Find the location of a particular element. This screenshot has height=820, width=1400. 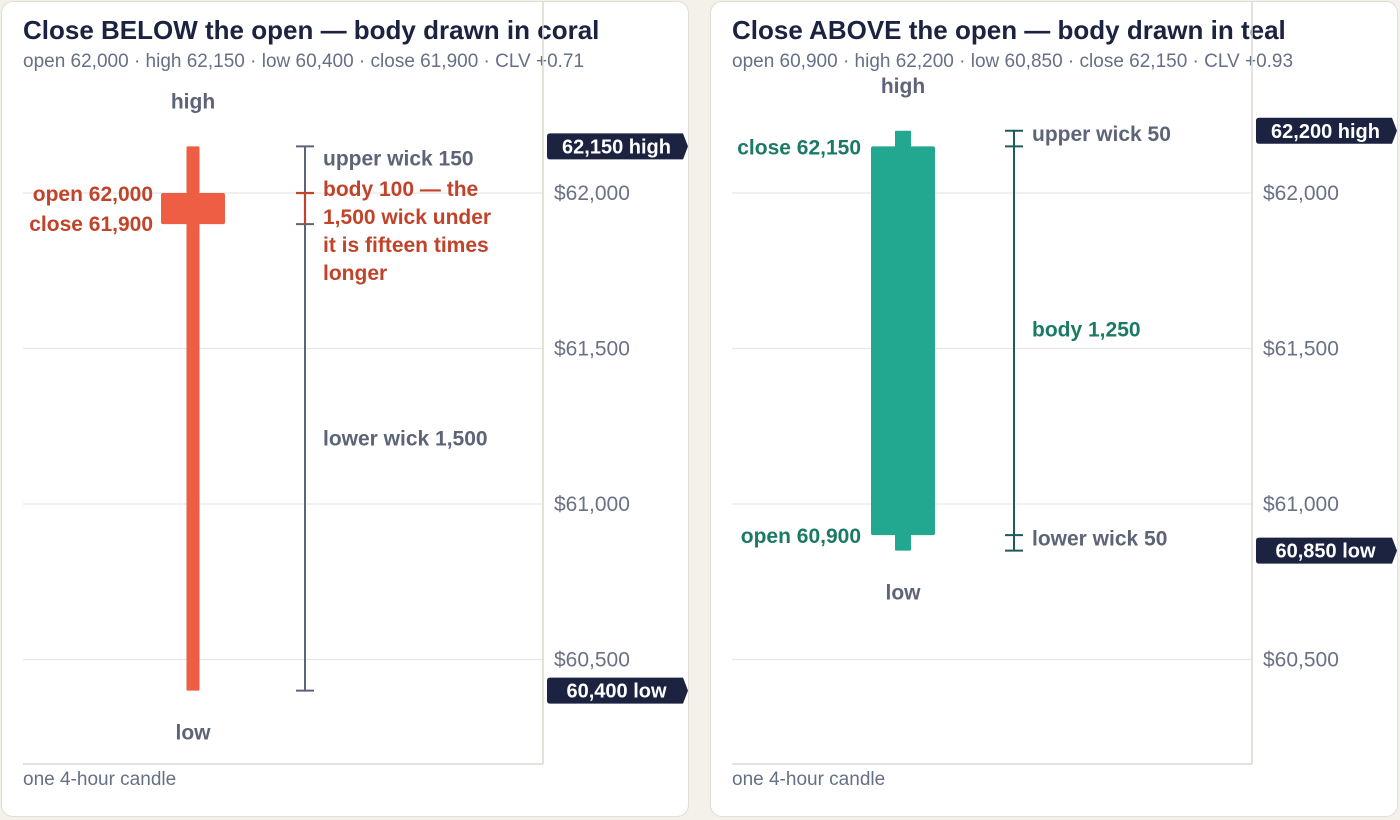

price-flag-label: 62,150 high is located at coordinates (616, 147).